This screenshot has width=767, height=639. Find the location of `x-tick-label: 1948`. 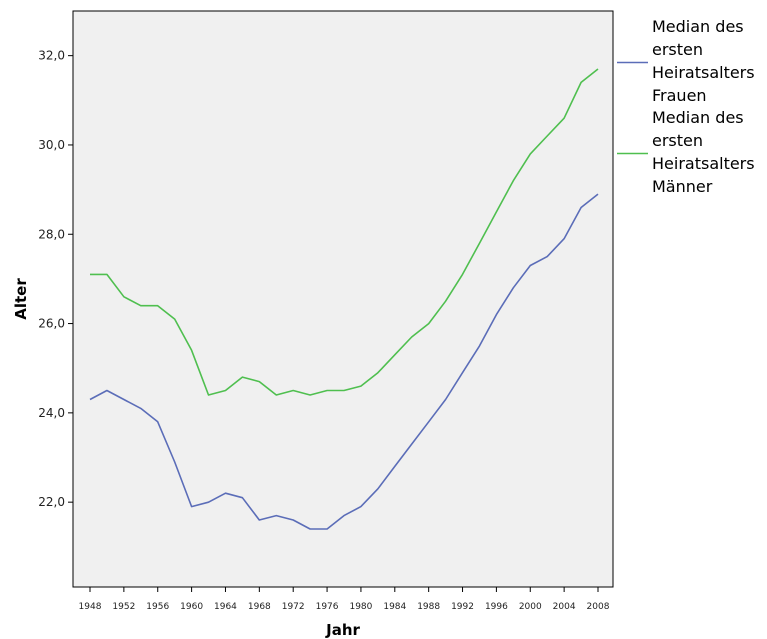

x-tick-label: 1948 is located at coordinates (90, 607).